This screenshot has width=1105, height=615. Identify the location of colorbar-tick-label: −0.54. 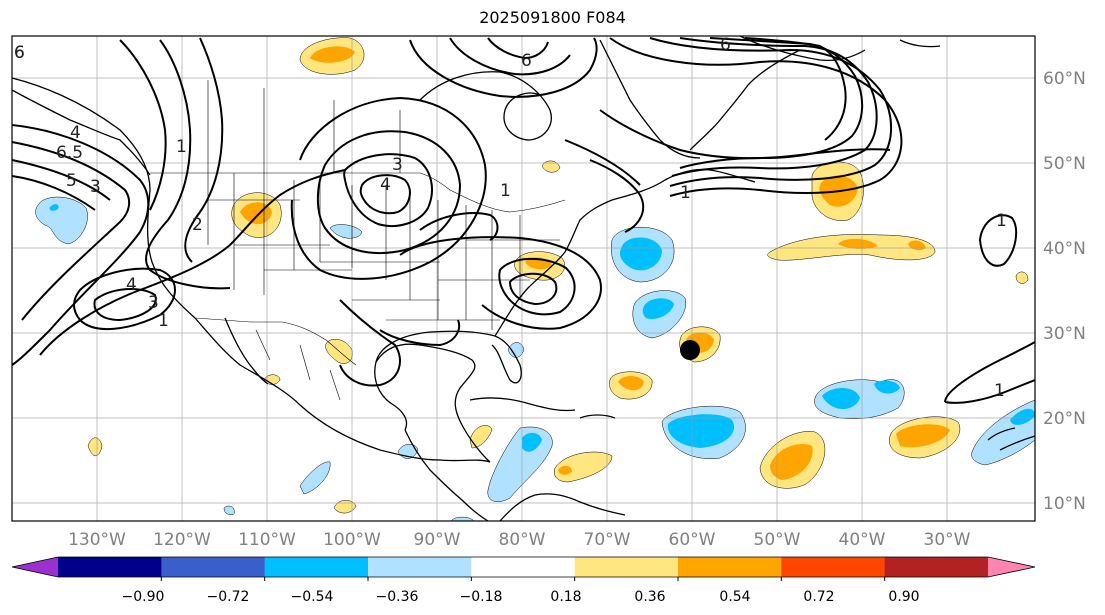
(312, 597).